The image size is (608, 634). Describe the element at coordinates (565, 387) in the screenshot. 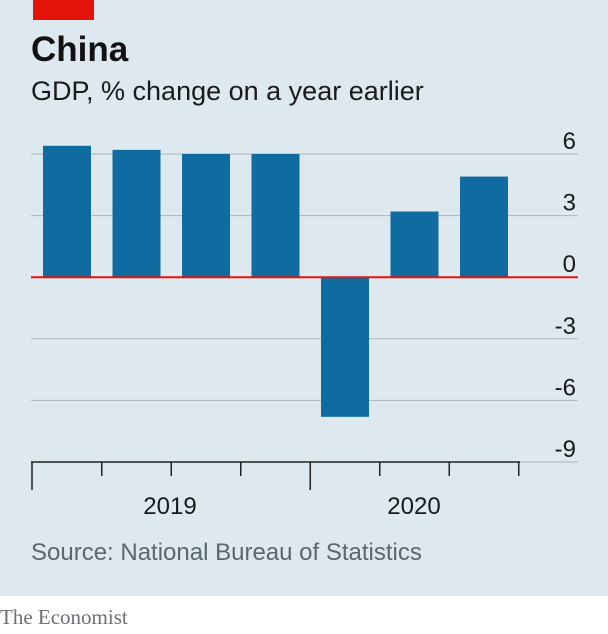

I see `y-tick-label: -6` at that location.